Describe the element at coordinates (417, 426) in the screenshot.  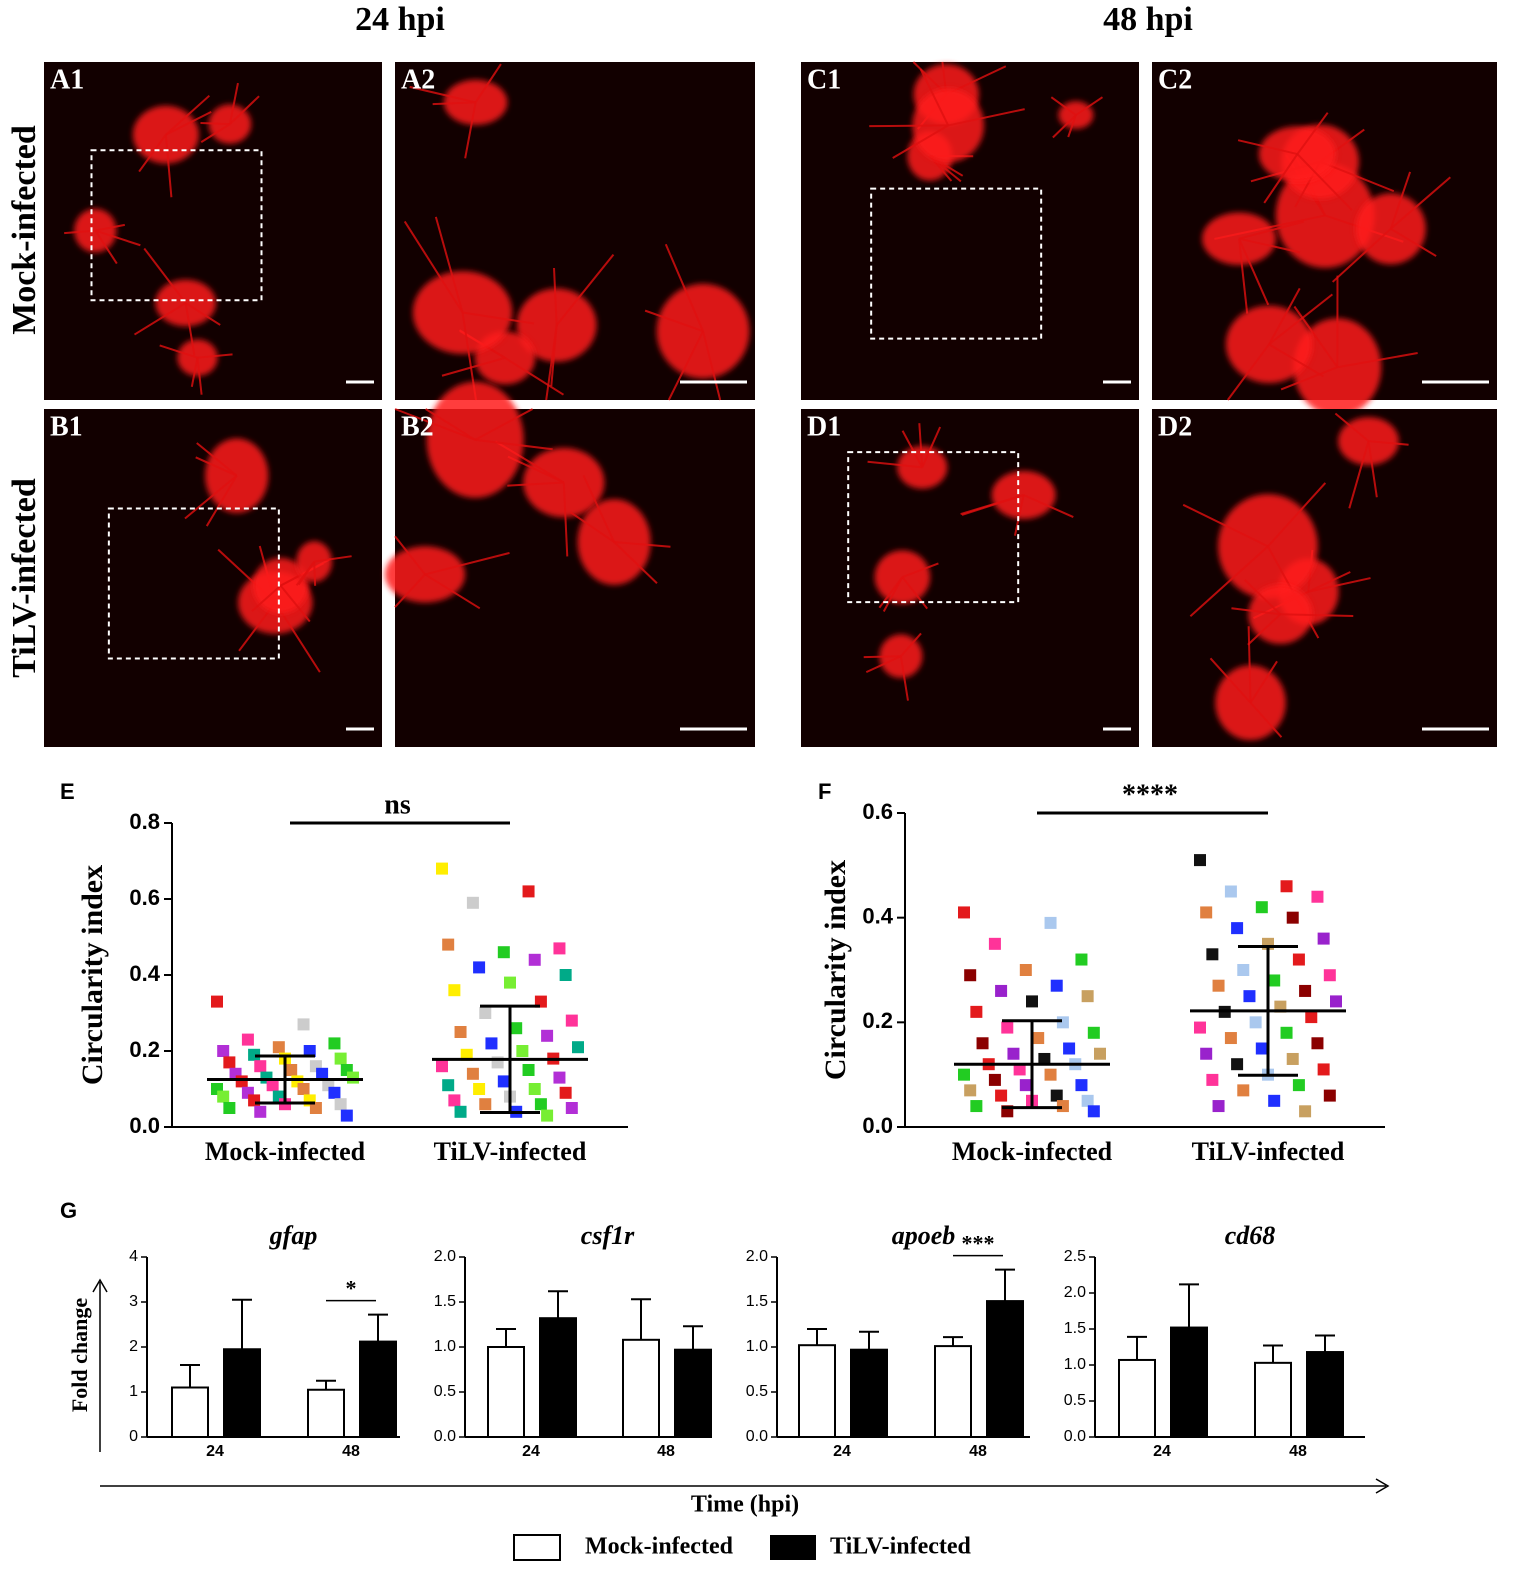
I see `panel-label: B2` at that location.